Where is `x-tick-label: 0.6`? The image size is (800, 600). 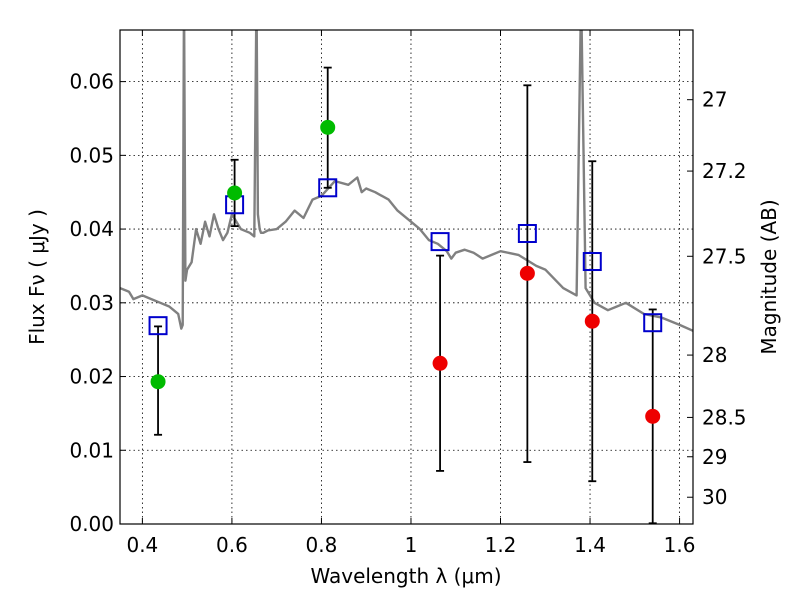 x-tick-label: 0.6 is located at coordinates (232, 545).